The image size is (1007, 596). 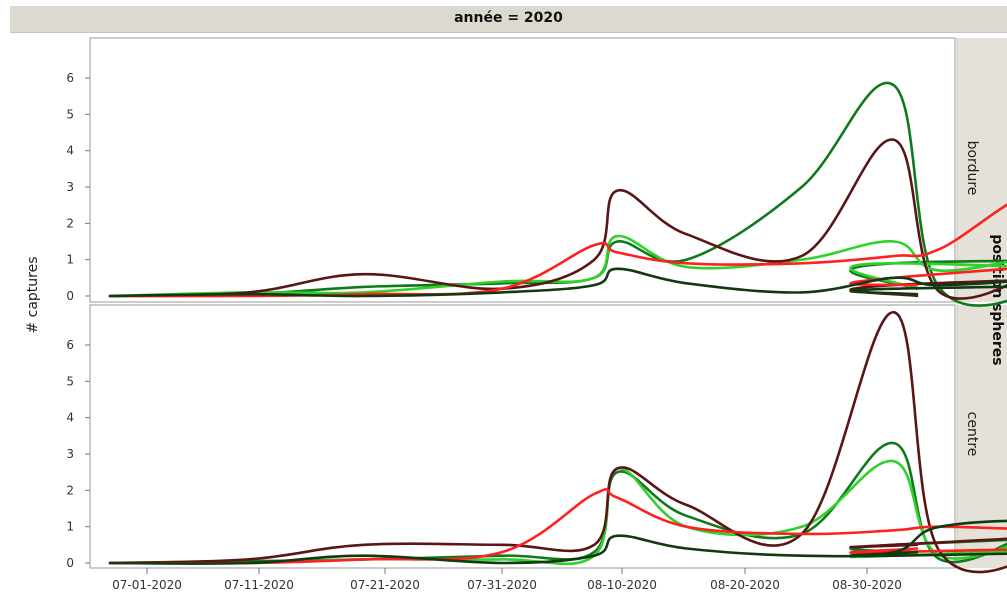 What do you see at coordinates (147, 585) in the screenshot?
I see `x-tick-label: 07-01-2020` at bounding box center [147, 585].